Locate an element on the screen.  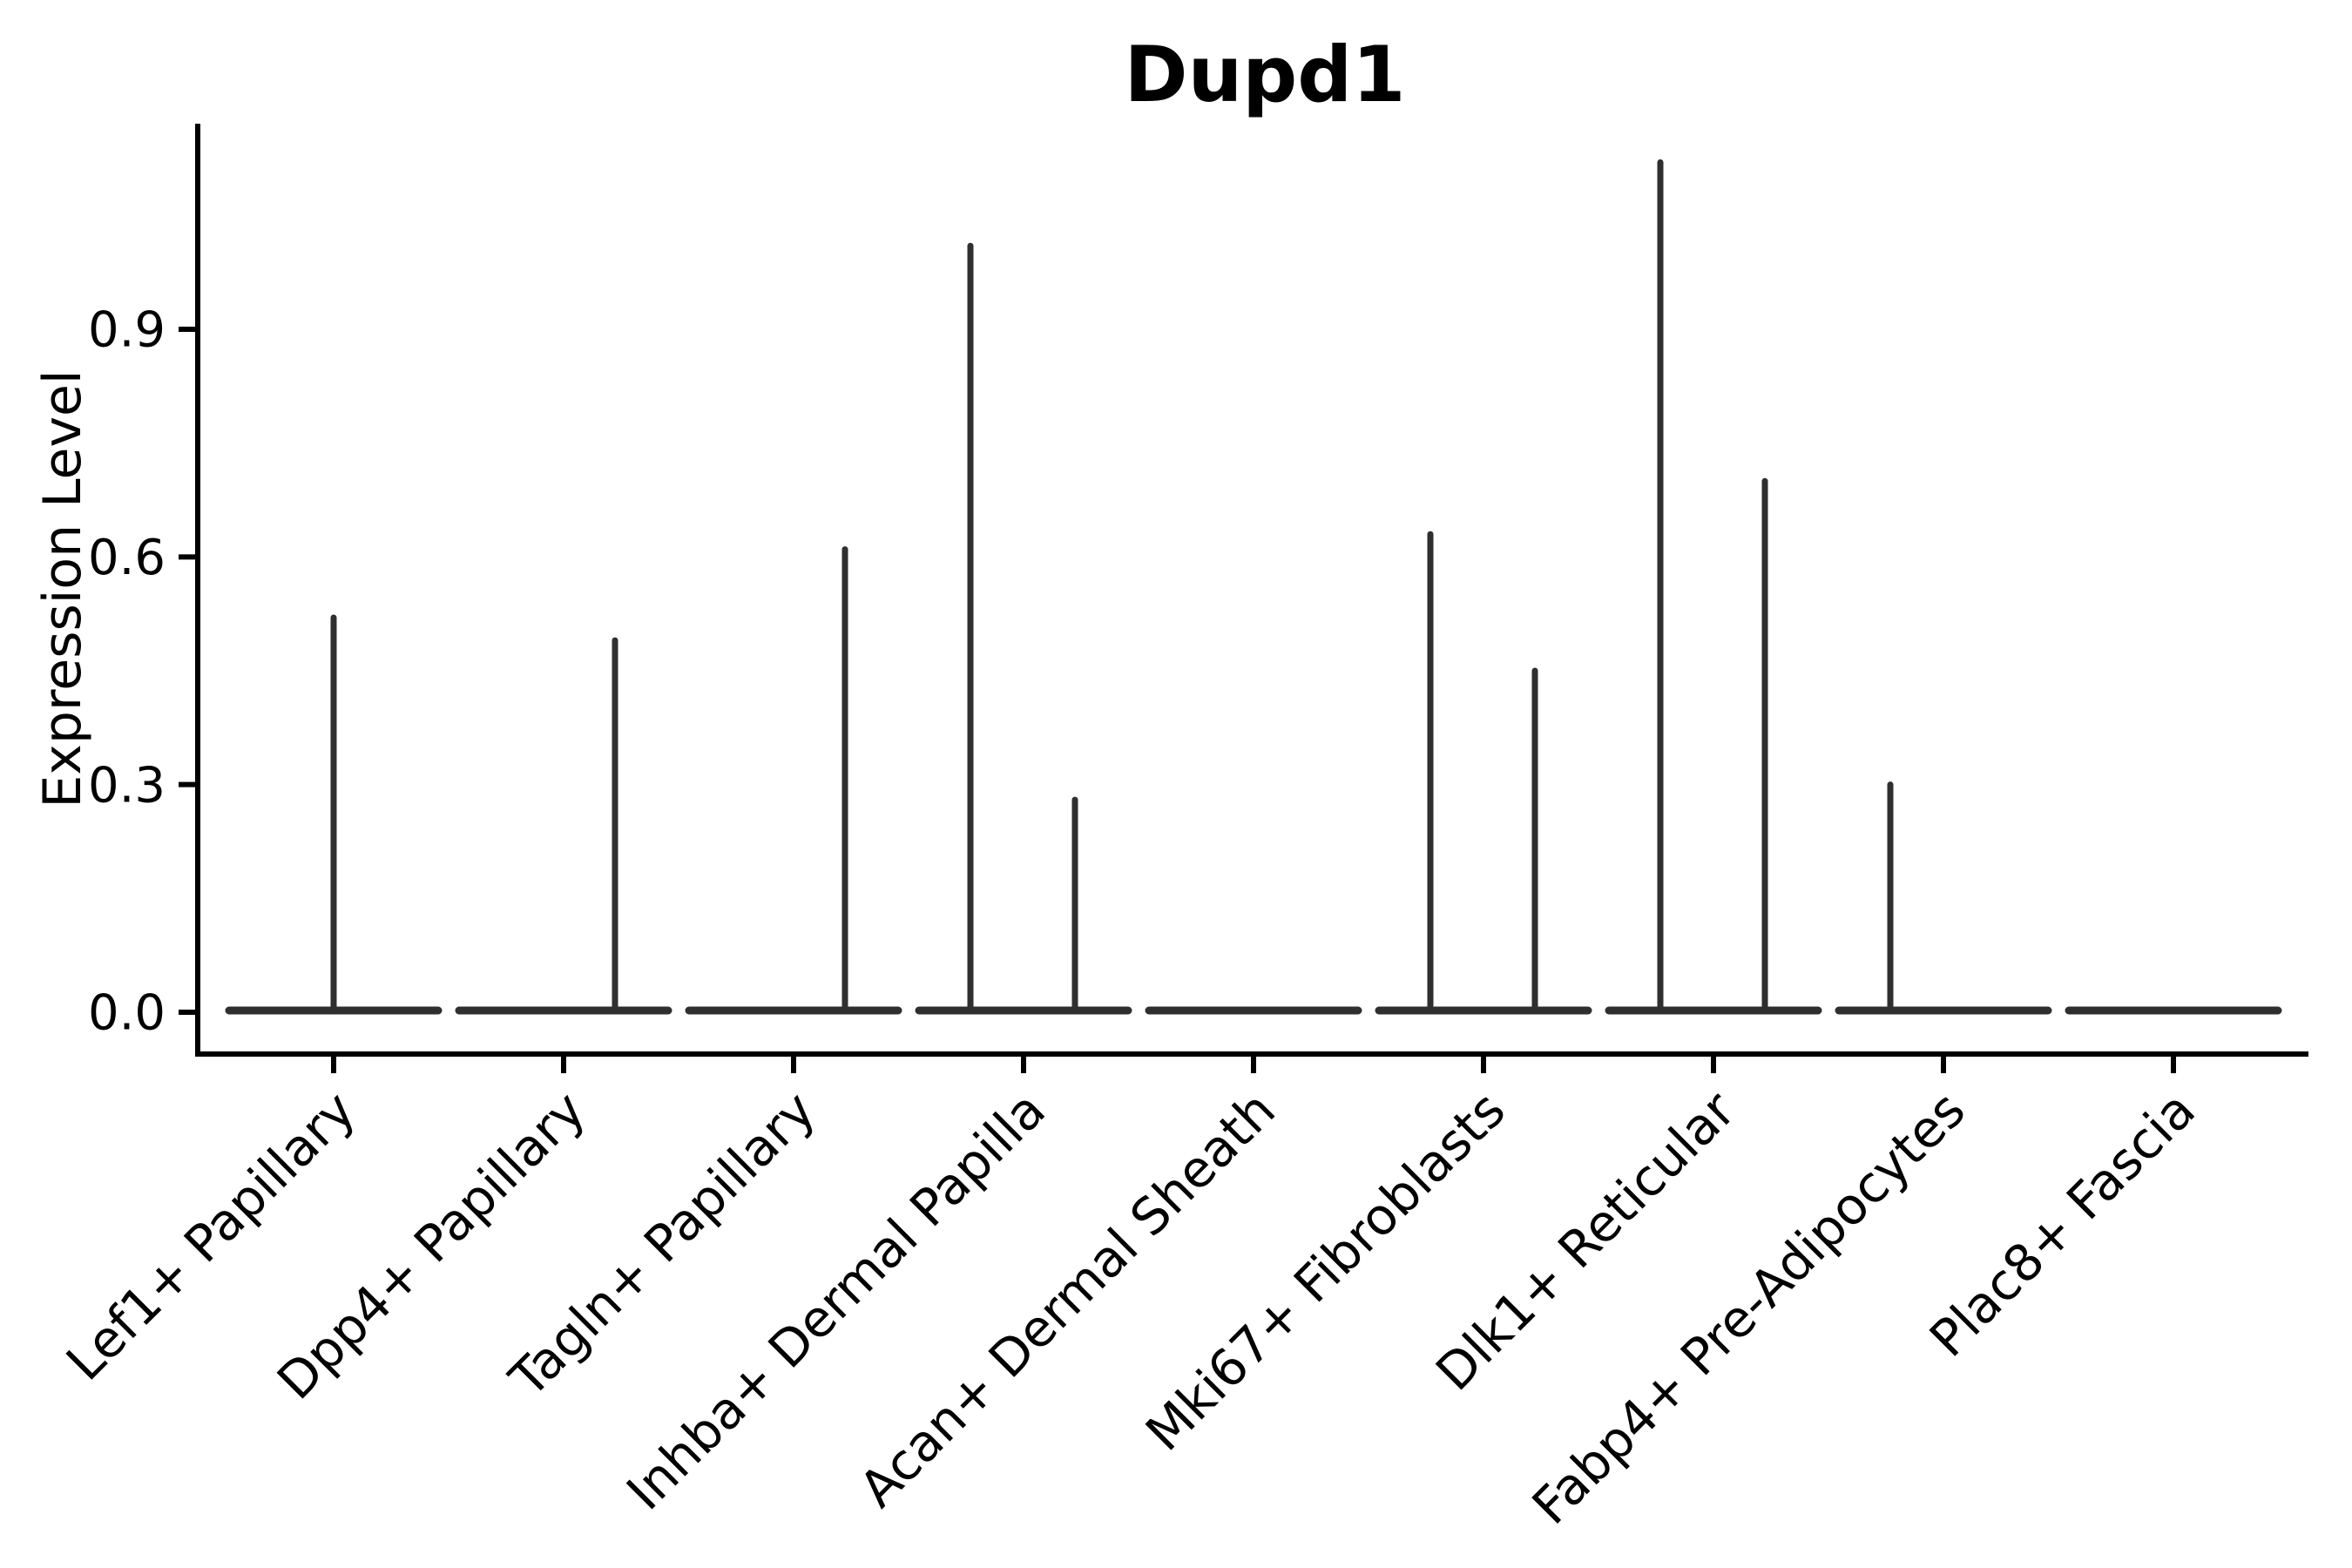
plot-title: Dupd1 is located at coordinates (1265, 74).